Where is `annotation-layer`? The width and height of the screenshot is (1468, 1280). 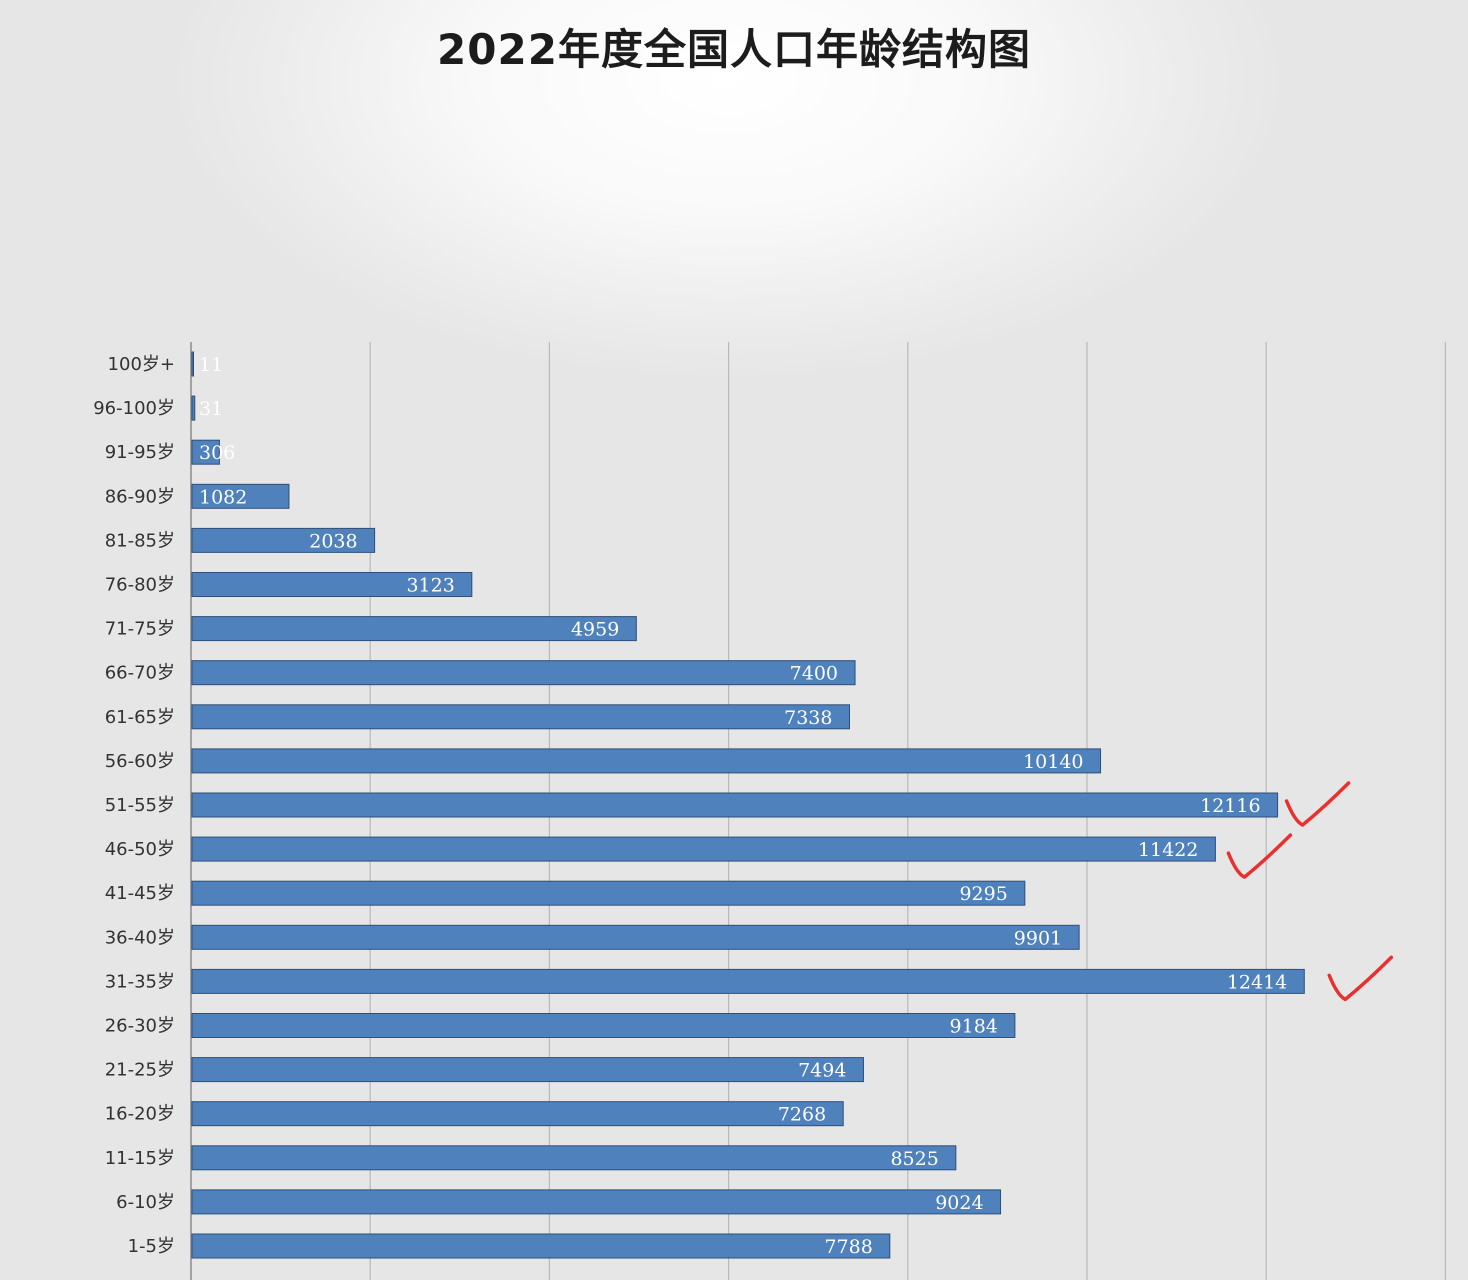
annotation-layer is located at coordinates (1310, 891).